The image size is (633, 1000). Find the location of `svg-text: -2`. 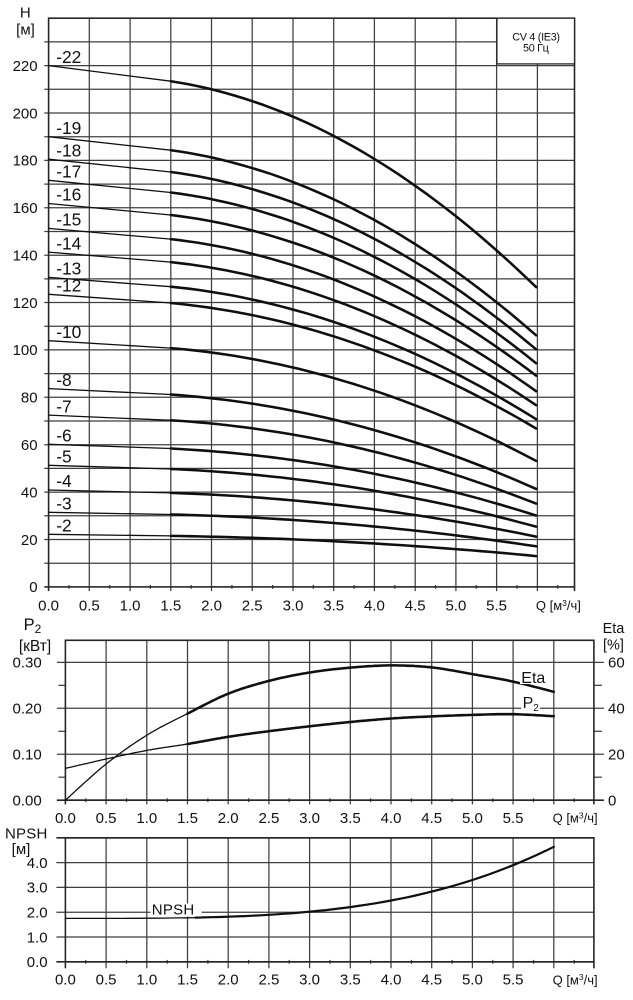

svg-text: -2 is located at coordinates (63, 526).